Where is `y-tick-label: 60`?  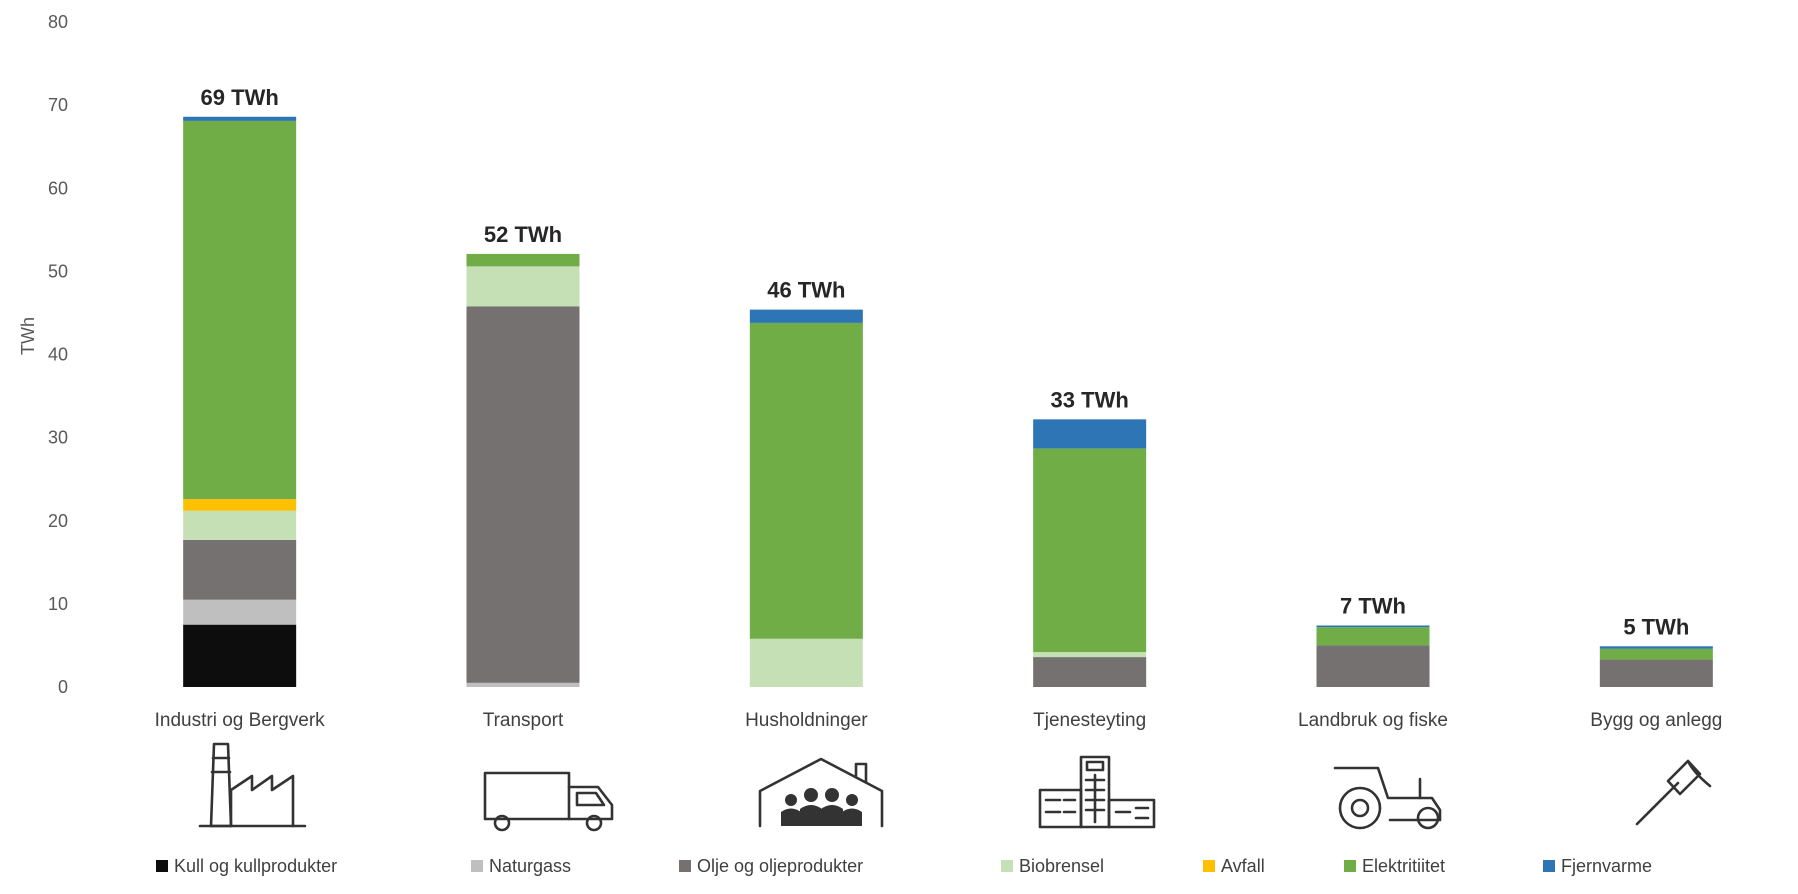
y-tick-label: 60 is located at coordinates (58, 188).